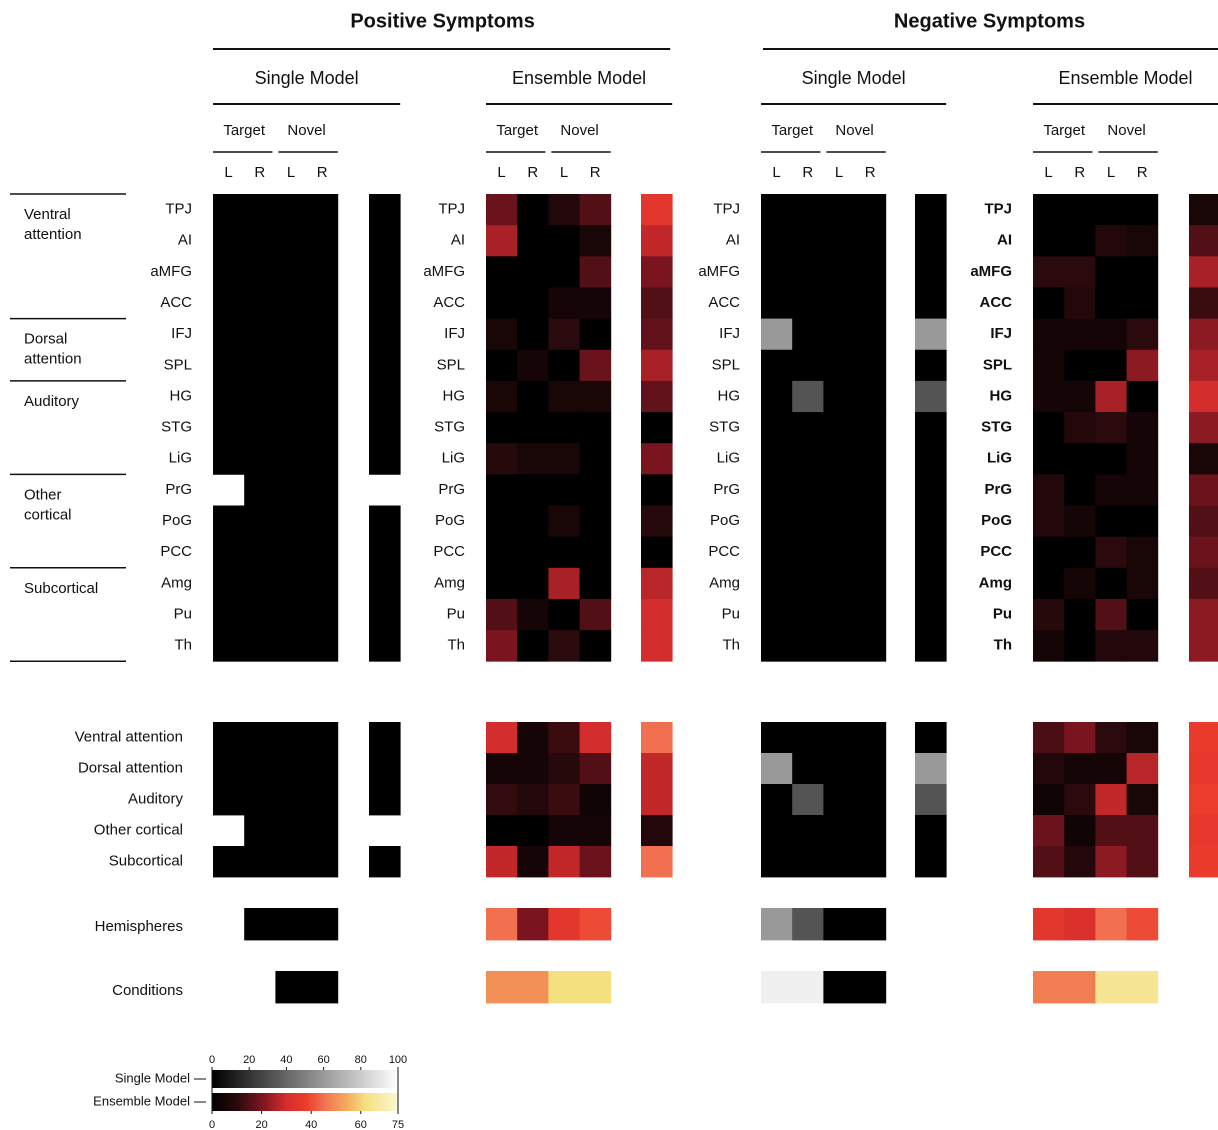 The width and height of the screenshot is (1218, 1130). I want to click on region-label: PoG, so click(725, 520).